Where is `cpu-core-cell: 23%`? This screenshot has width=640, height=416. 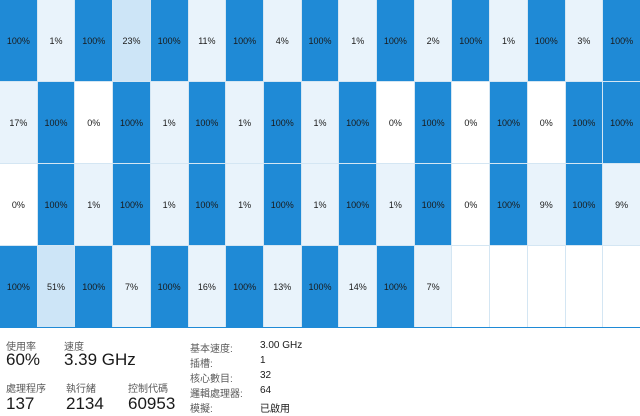 cpu-core-cell: 23% is located at coordinates (131, 40).